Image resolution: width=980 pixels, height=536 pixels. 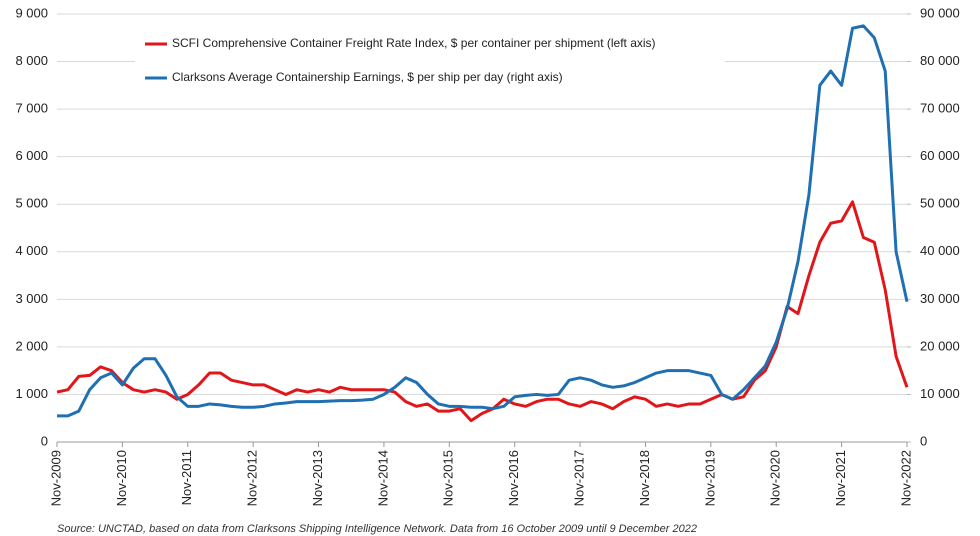 I want to click on x-tick-label: Nov-2014, so click(x=382, y=478).